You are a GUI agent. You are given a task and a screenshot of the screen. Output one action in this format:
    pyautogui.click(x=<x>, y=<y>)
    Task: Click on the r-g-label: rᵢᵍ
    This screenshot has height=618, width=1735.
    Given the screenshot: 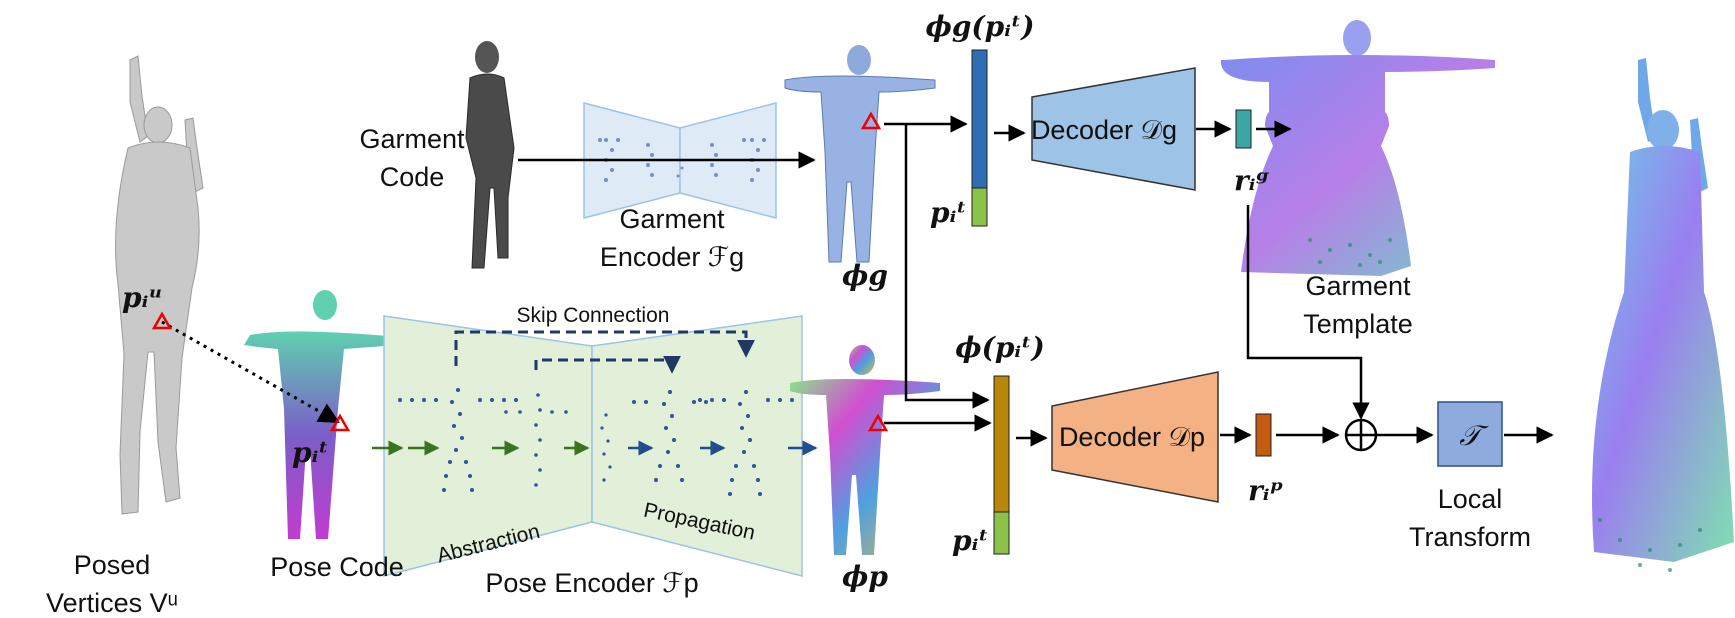 What is the action you would take?
    pyautogui.click(x=1251, y=180)
    